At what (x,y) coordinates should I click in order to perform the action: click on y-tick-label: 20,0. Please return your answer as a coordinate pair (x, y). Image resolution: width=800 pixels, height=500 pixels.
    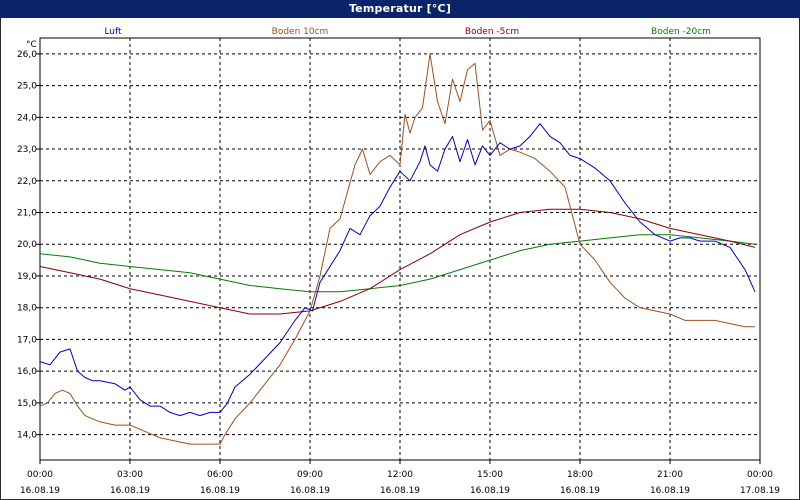
    Looking at the image, I should click on (27, 245).